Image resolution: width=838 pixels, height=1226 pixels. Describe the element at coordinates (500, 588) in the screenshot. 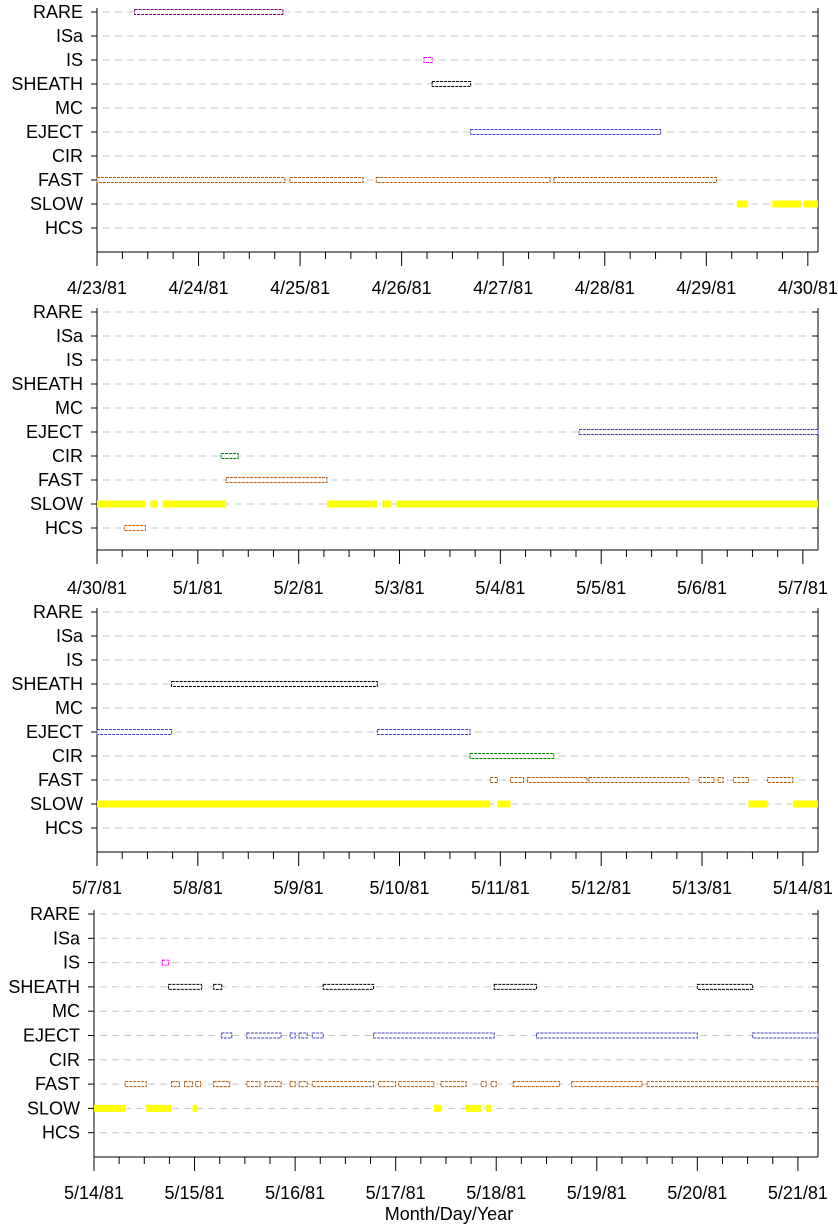

I see `x-tick-label: 5/4/81` at that location.